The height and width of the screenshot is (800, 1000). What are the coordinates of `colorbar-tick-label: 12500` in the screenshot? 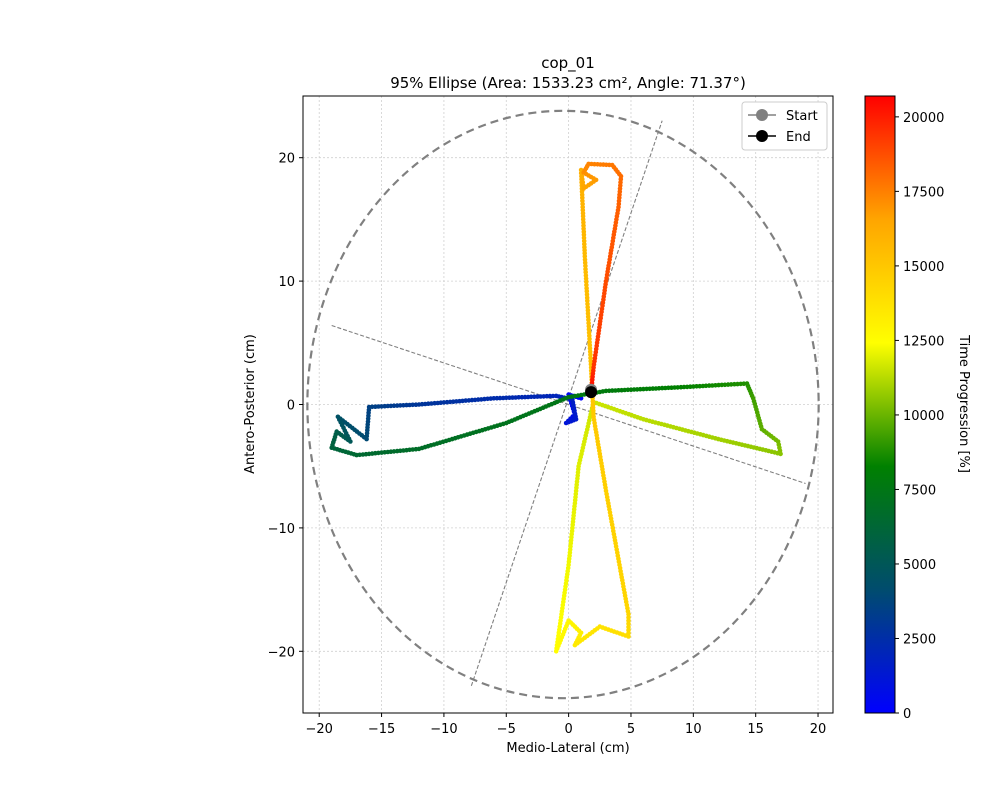 It's located at (923, 341).